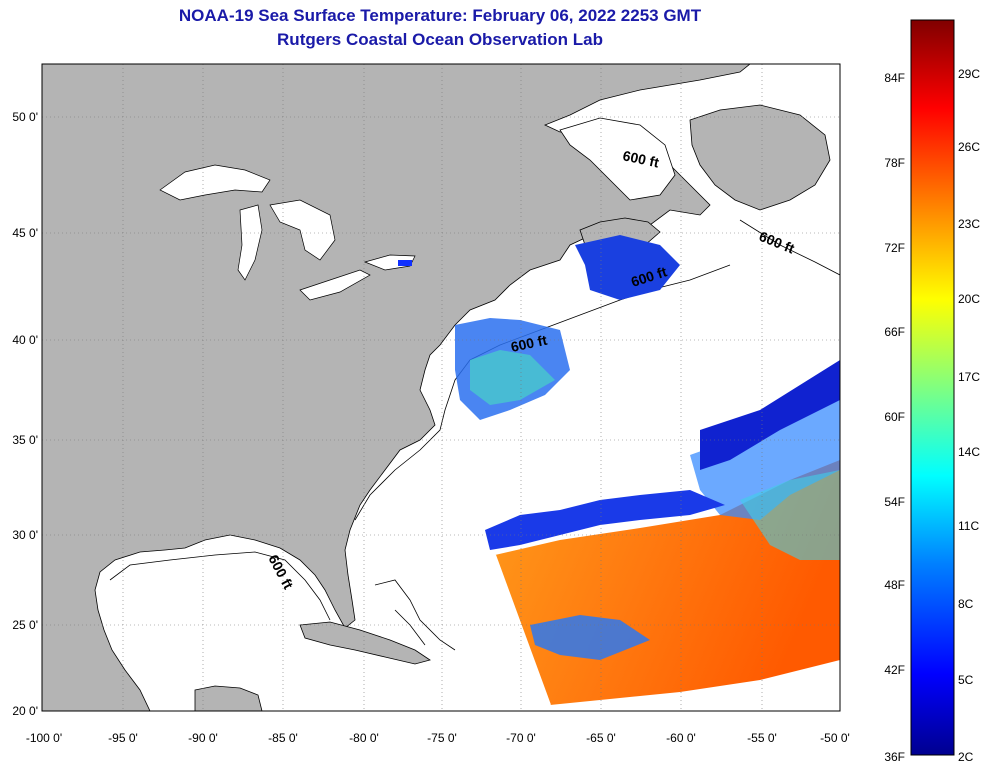  Describe the element at coordinates (605, 520) in the screenshot. I see `sst-patch-blue-streak` at that location.